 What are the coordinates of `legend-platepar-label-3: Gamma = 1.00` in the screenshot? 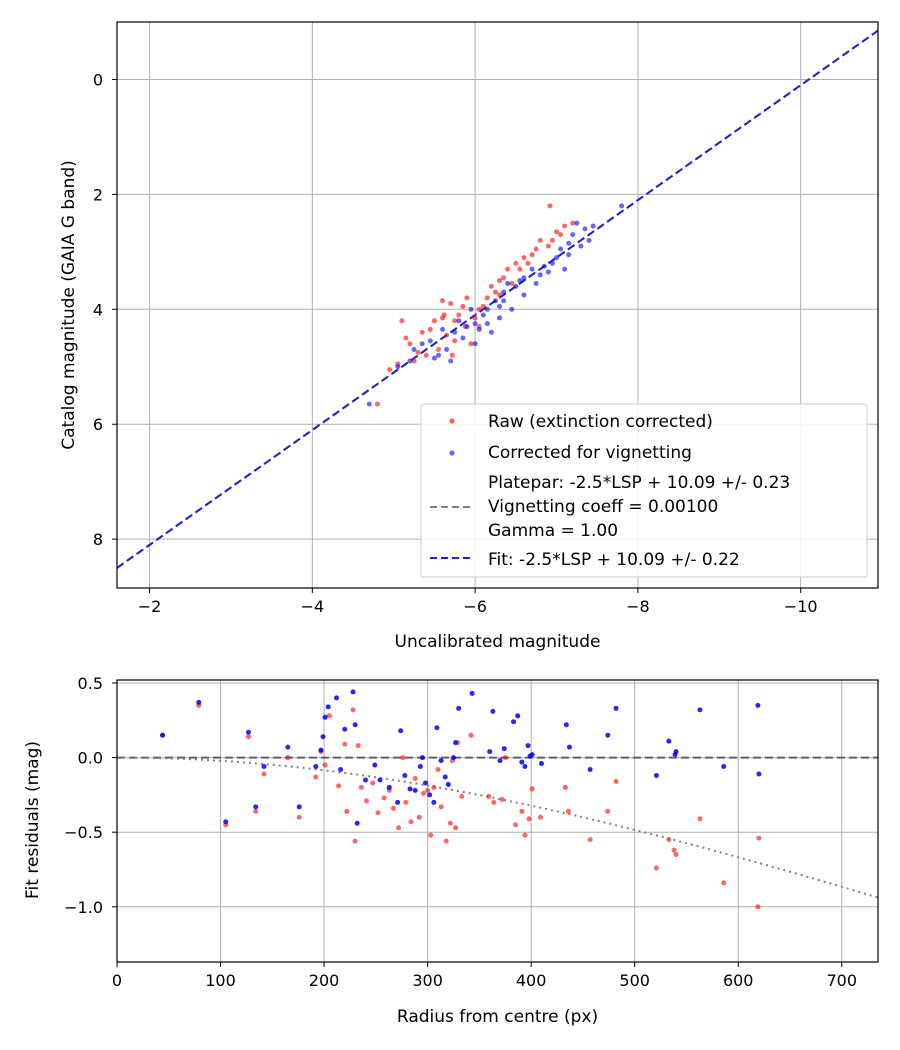 It's located at (553, 531).